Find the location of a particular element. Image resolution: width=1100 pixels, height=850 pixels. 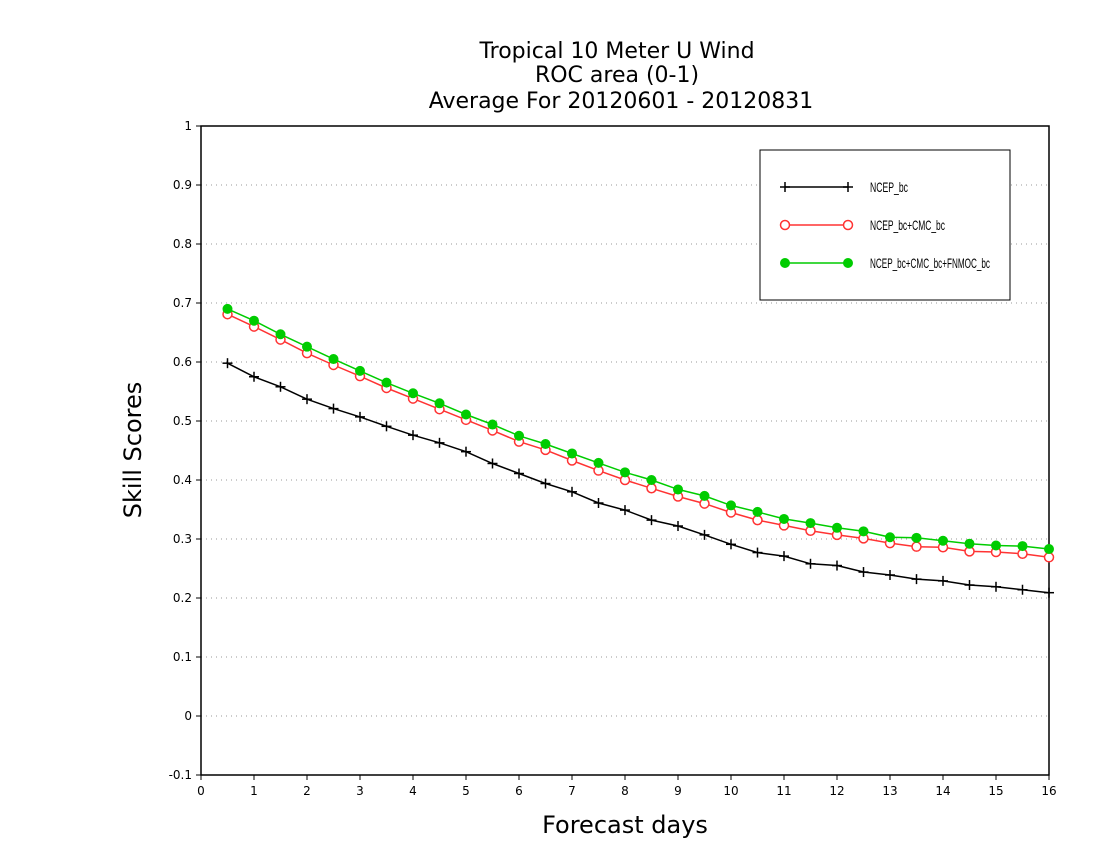

x-tick-label: 4 is located at coordinates (413, 791).